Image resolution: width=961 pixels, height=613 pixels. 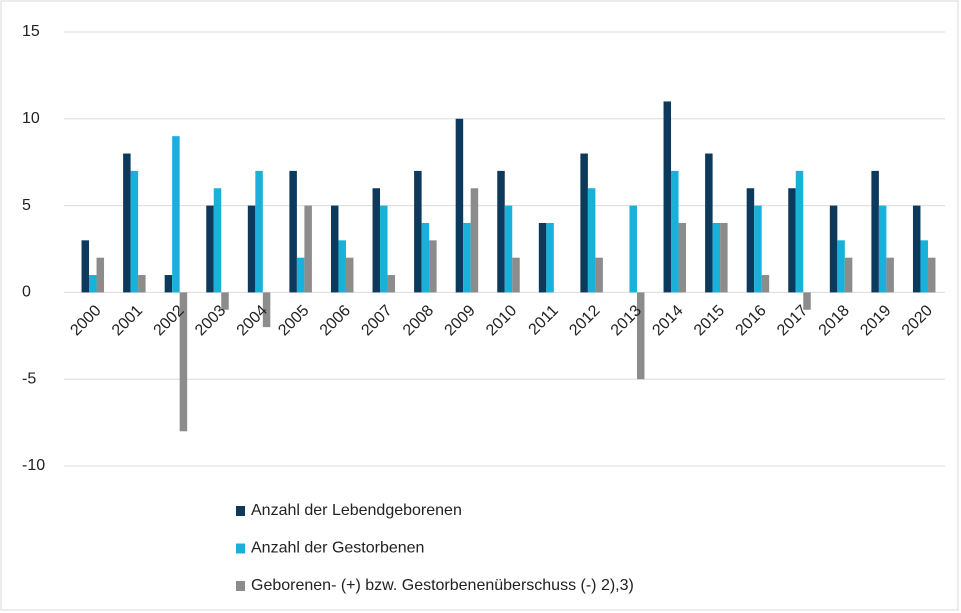 What do you see at coordinates (29, 378) in the screenshot?
I see `y-tick-label: -5` at bounding box center [29, 378].